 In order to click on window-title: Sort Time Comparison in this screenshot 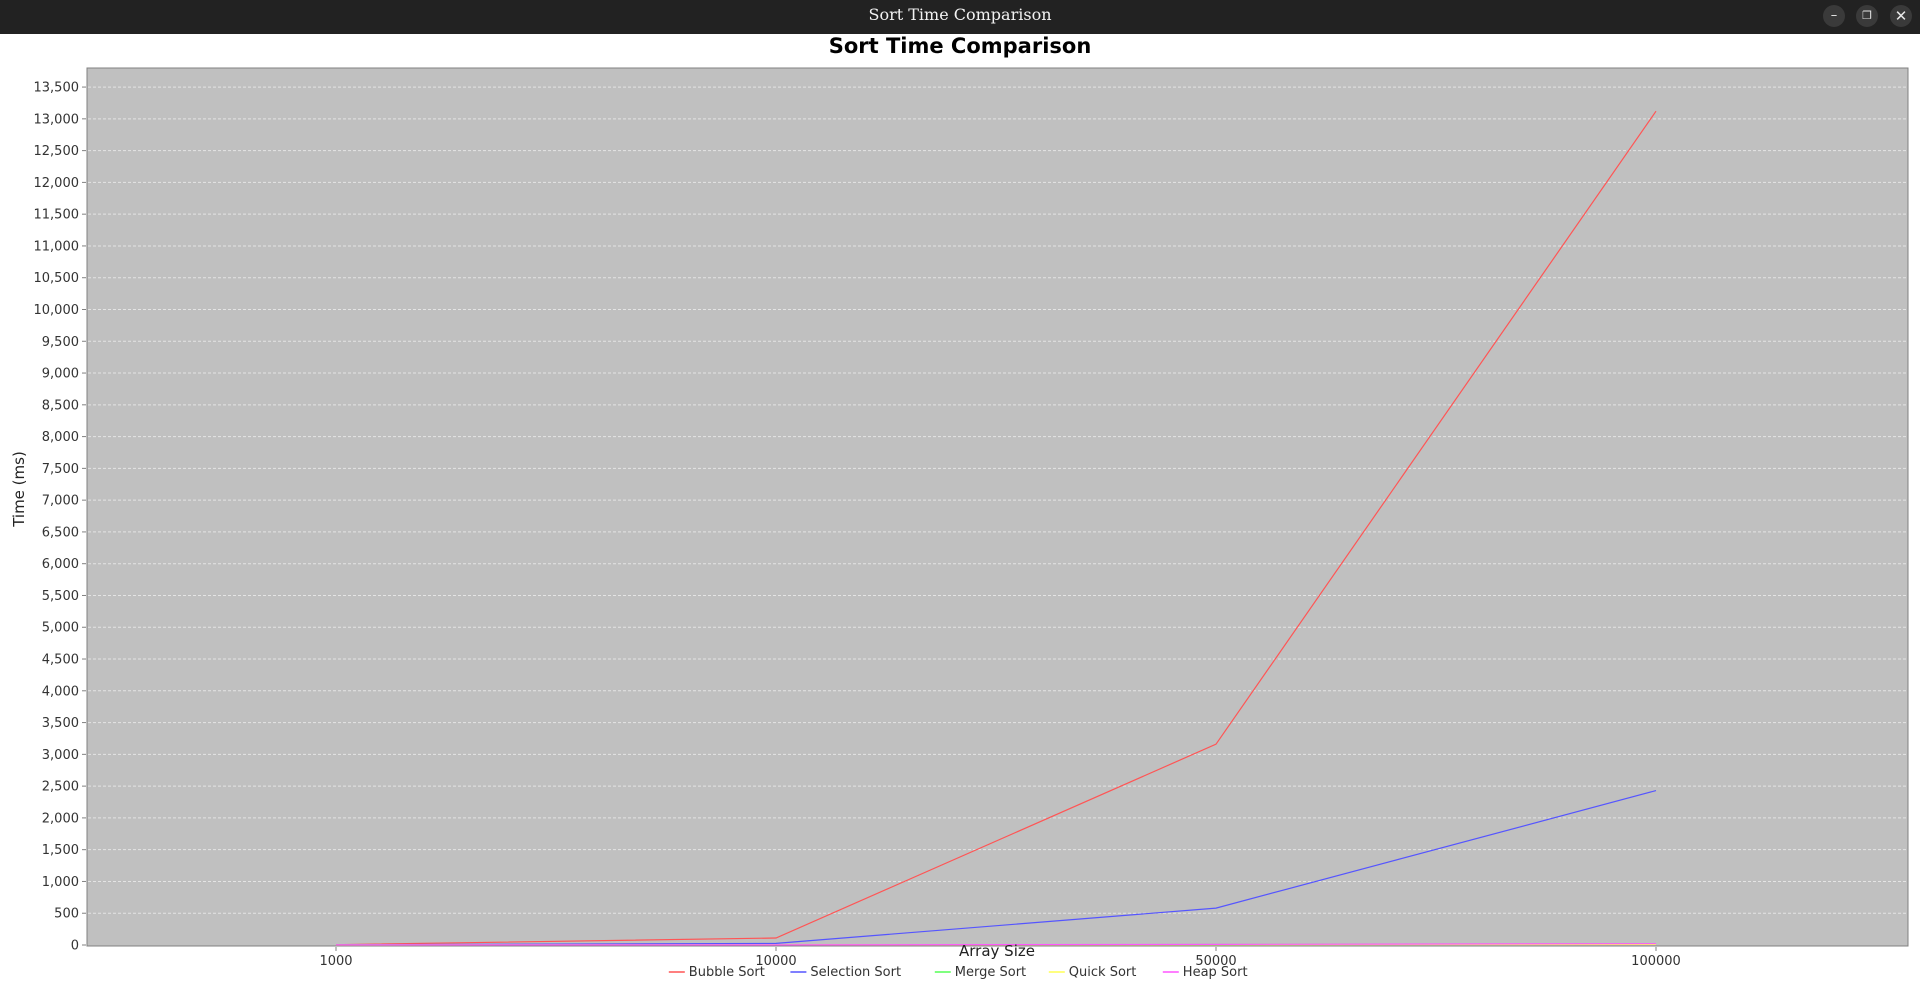, I will do `click(960, 14)`.